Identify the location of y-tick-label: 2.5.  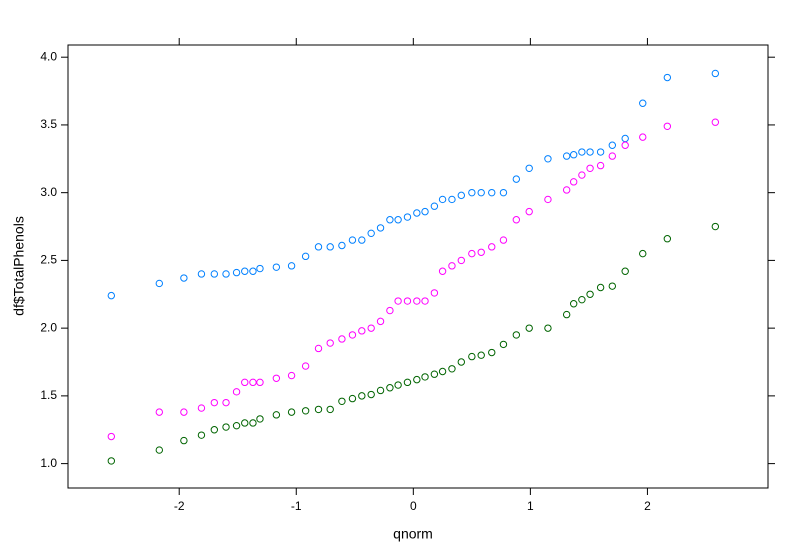
(48, 260).